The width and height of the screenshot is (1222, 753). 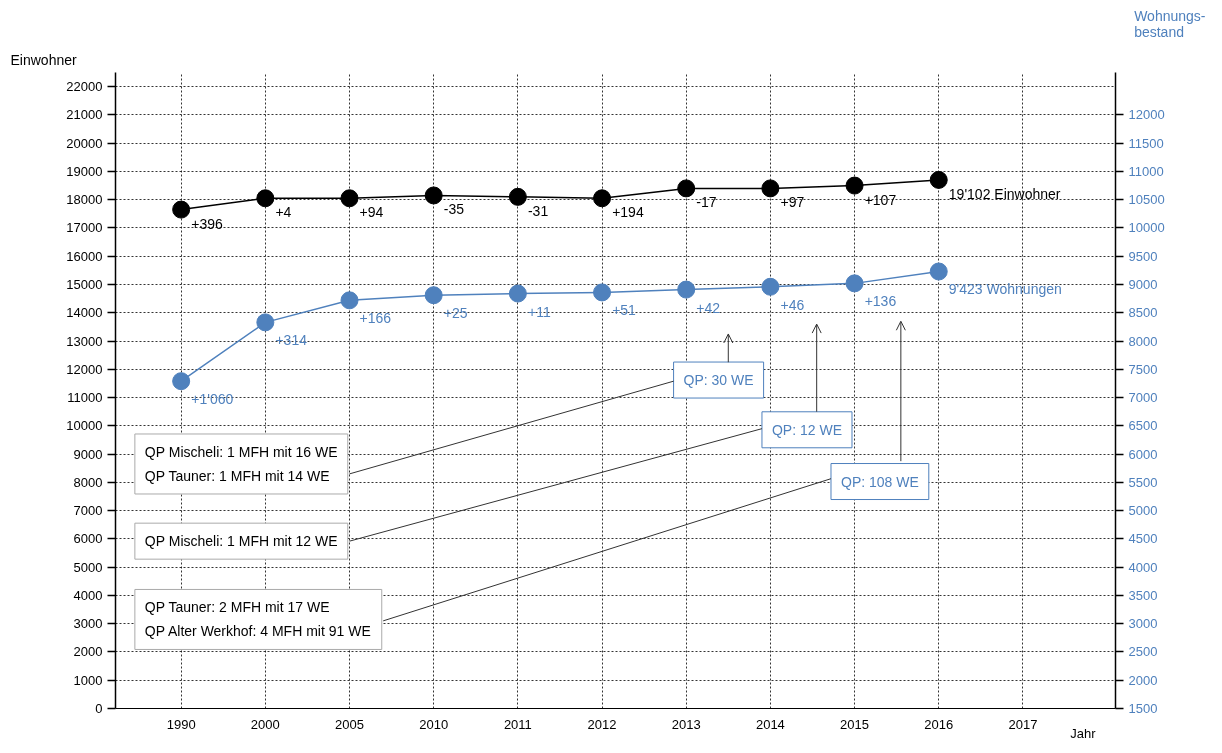 I want to click on x-tick-label: 2013, so click(x=686, y=724).